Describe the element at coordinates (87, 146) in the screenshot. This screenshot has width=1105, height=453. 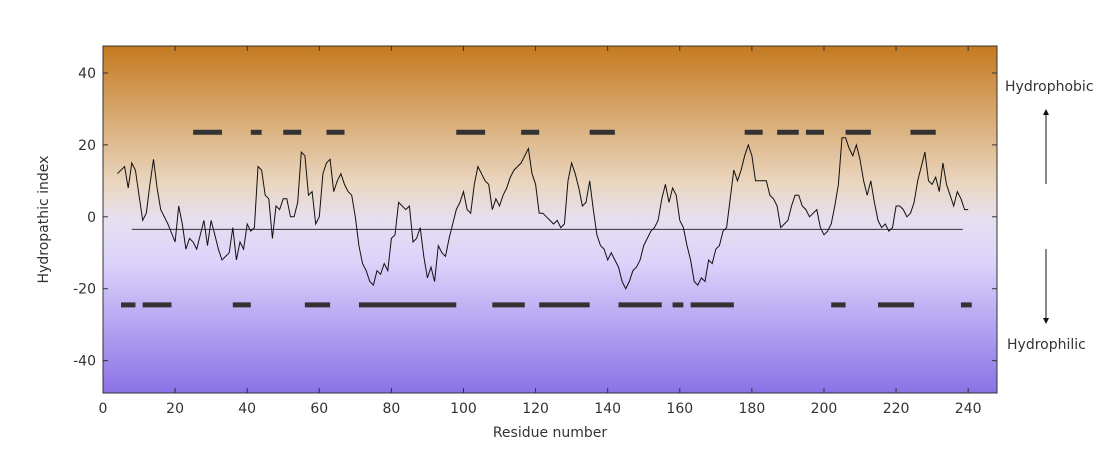
I see `y-tick-label: 20` at that location.